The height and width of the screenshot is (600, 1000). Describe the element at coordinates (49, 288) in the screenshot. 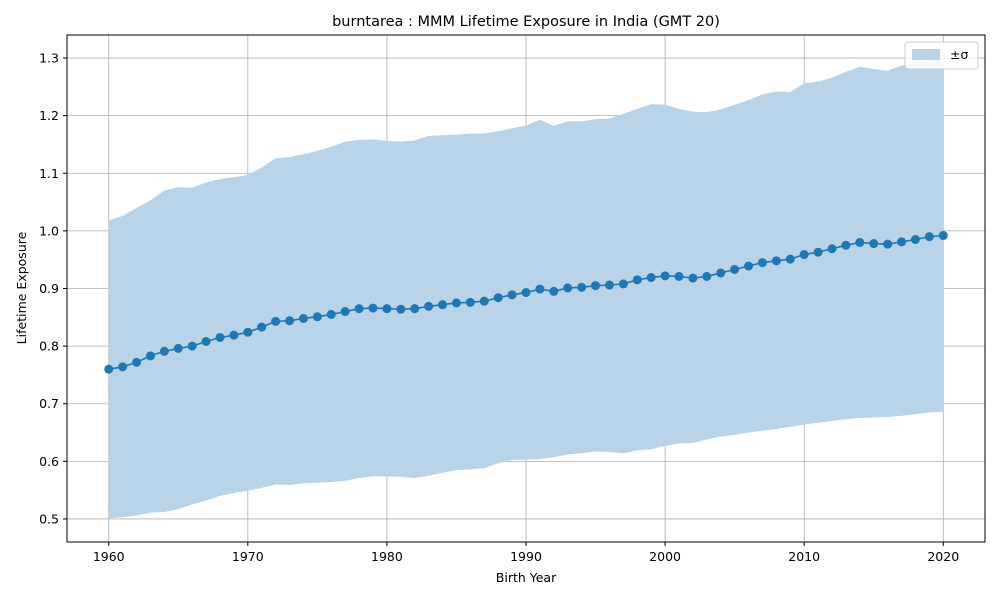

I see `y-tick-label: 0.9` at that location.